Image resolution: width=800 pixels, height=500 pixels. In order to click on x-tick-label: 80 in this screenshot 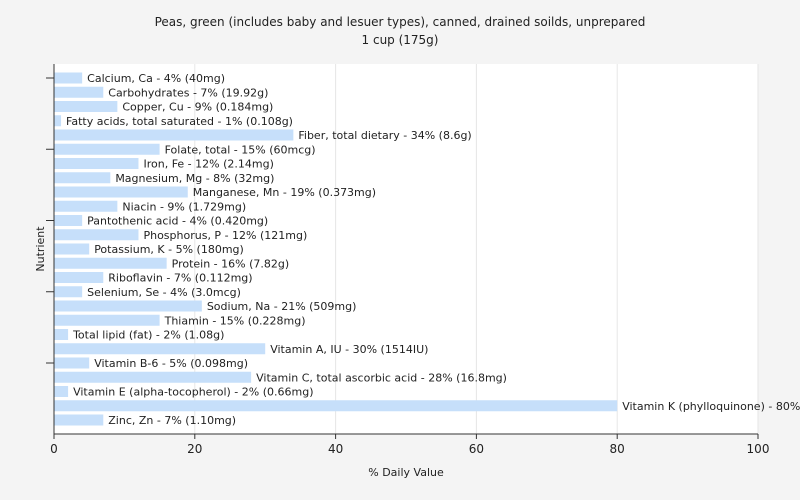, I will do `click(617, 449)`.